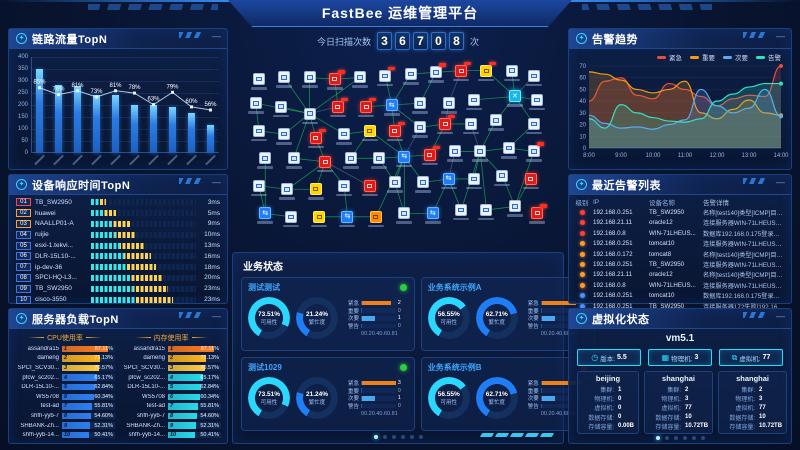  I want to click on list-item: 07 ip-dev-36 18ms, so click(118, 267).